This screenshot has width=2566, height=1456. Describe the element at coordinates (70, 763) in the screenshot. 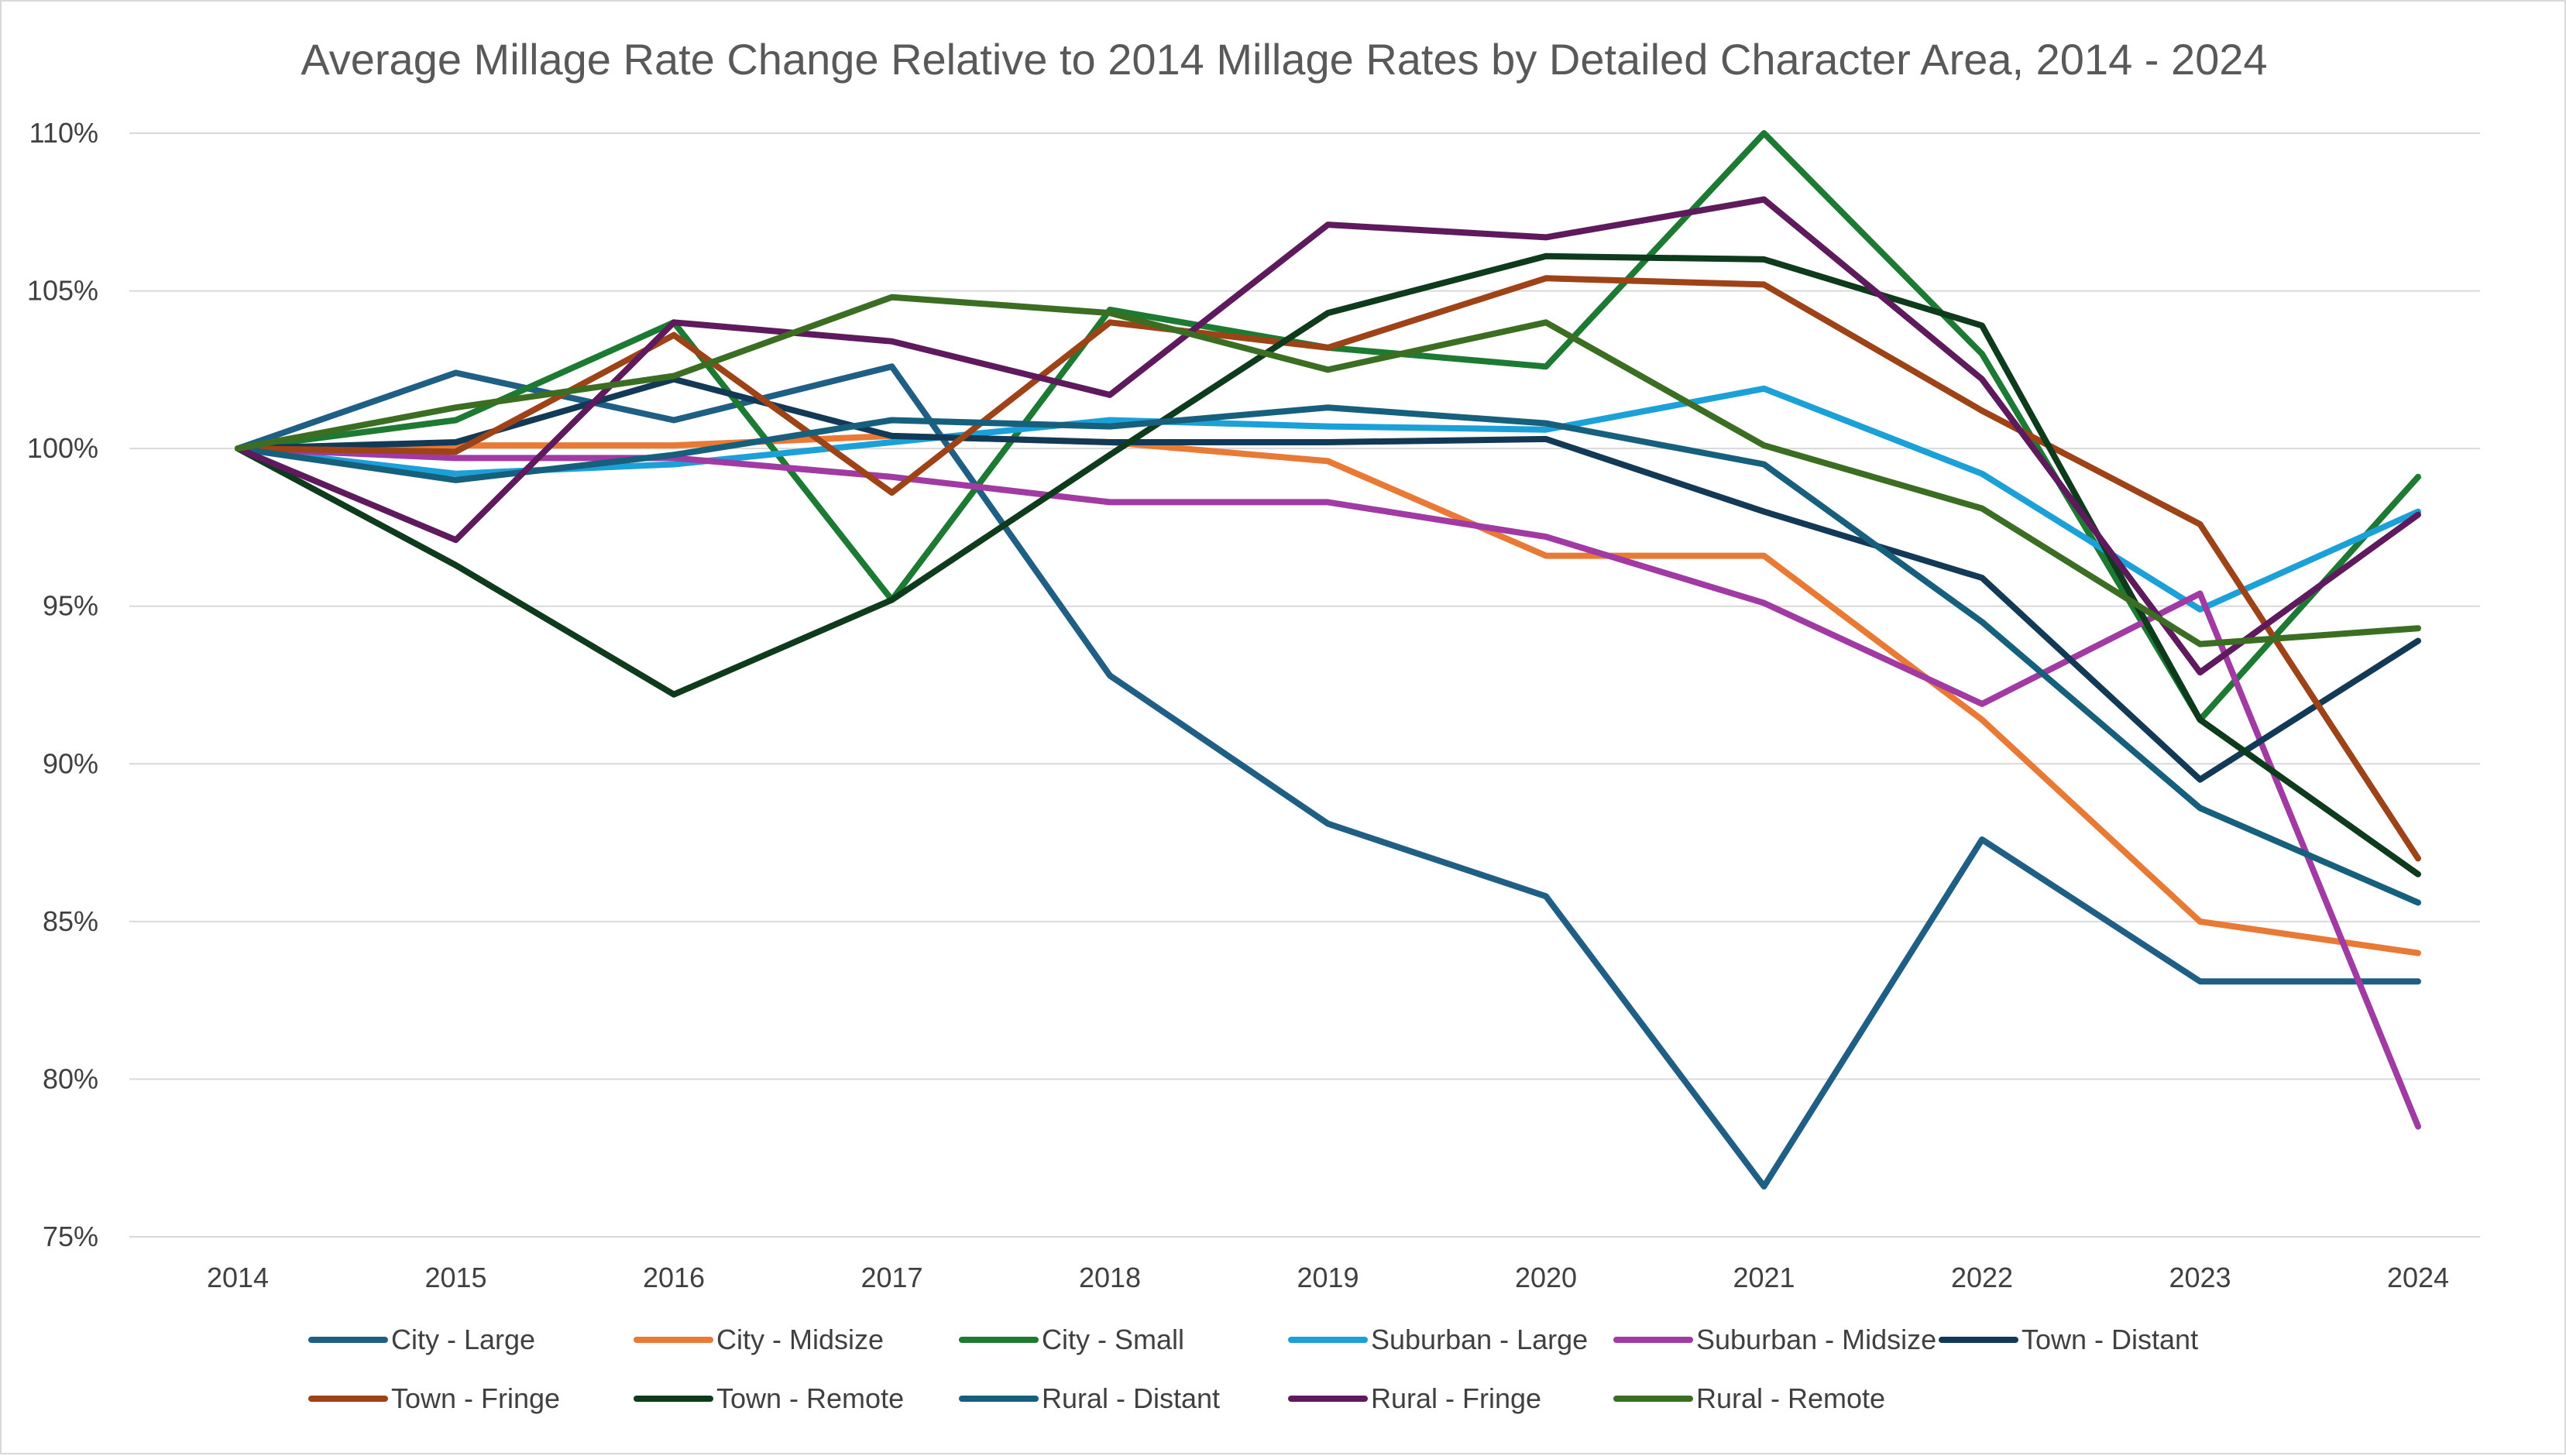

I see `y-tick-label: 90%` at that location.